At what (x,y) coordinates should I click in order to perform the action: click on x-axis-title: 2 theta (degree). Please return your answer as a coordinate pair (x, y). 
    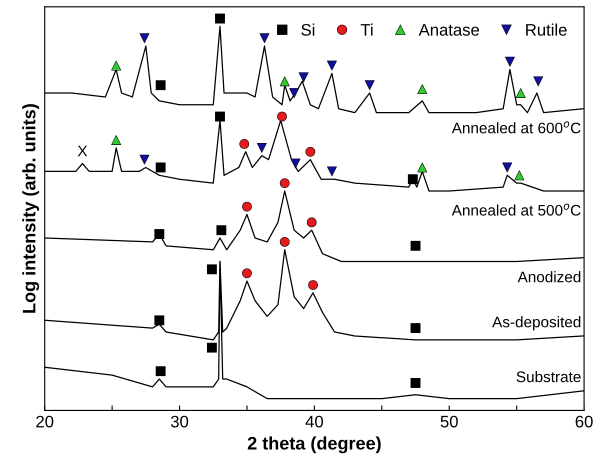
    Looking at the image, I should click on (314, 445).